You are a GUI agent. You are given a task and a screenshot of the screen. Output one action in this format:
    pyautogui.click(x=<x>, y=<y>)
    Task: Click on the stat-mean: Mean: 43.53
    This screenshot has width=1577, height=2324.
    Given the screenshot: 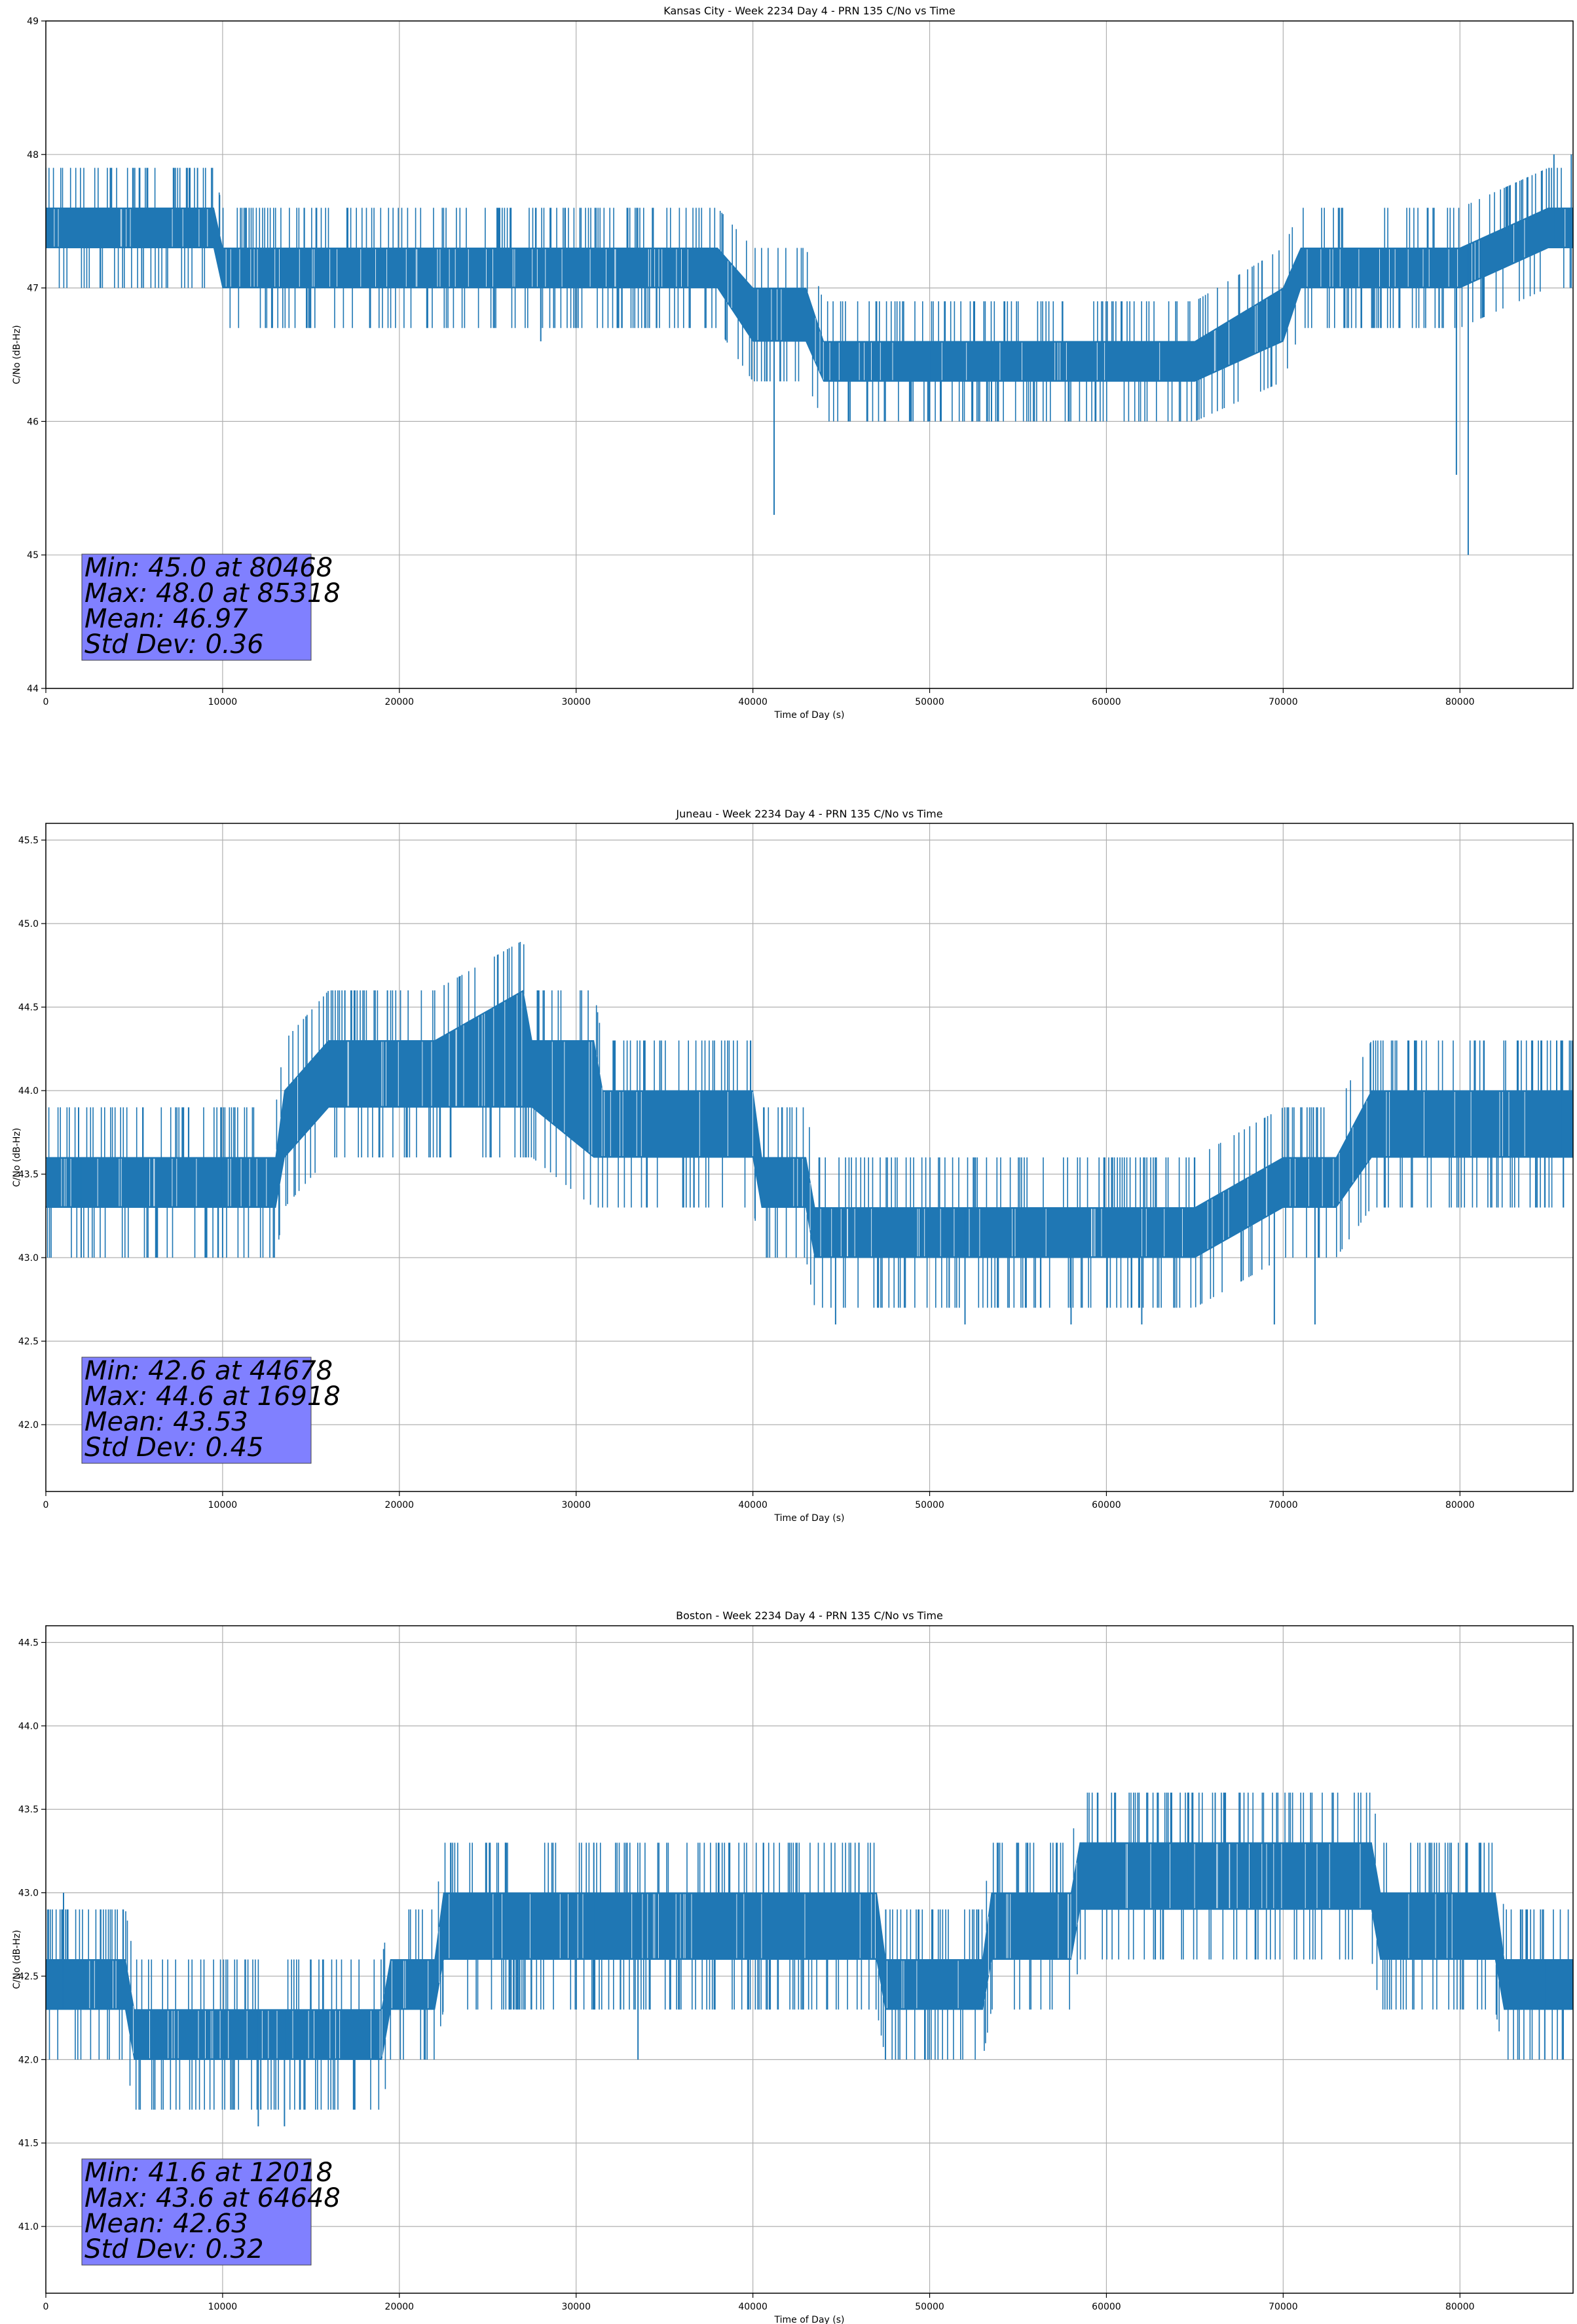 What is the action you would take?
    pyautogui.click(x=166, y=1422)
    